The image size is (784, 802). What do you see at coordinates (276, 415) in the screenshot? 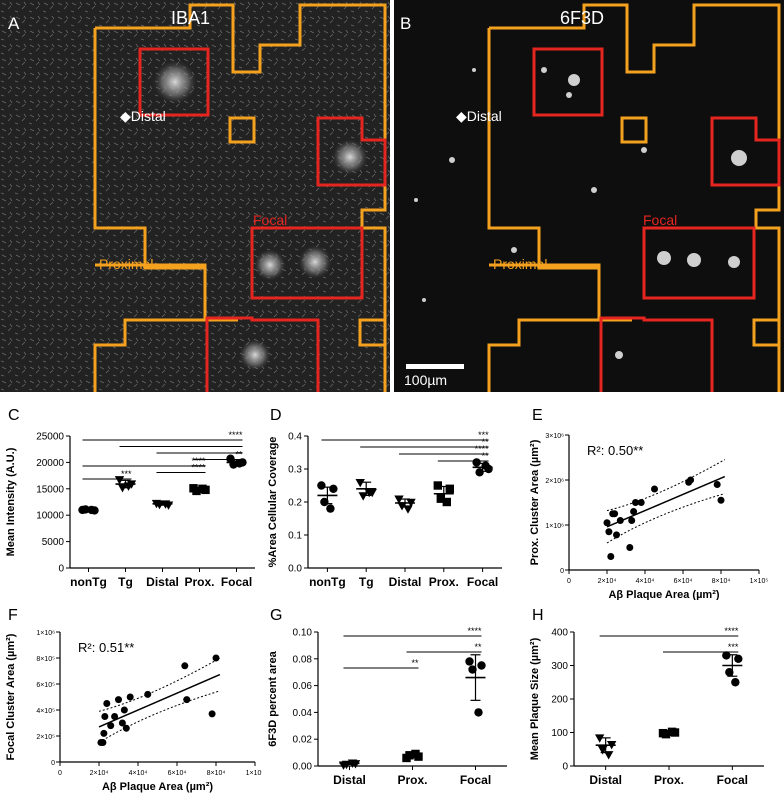
I see `panel-letter: D` at bounding box center [276, 415].